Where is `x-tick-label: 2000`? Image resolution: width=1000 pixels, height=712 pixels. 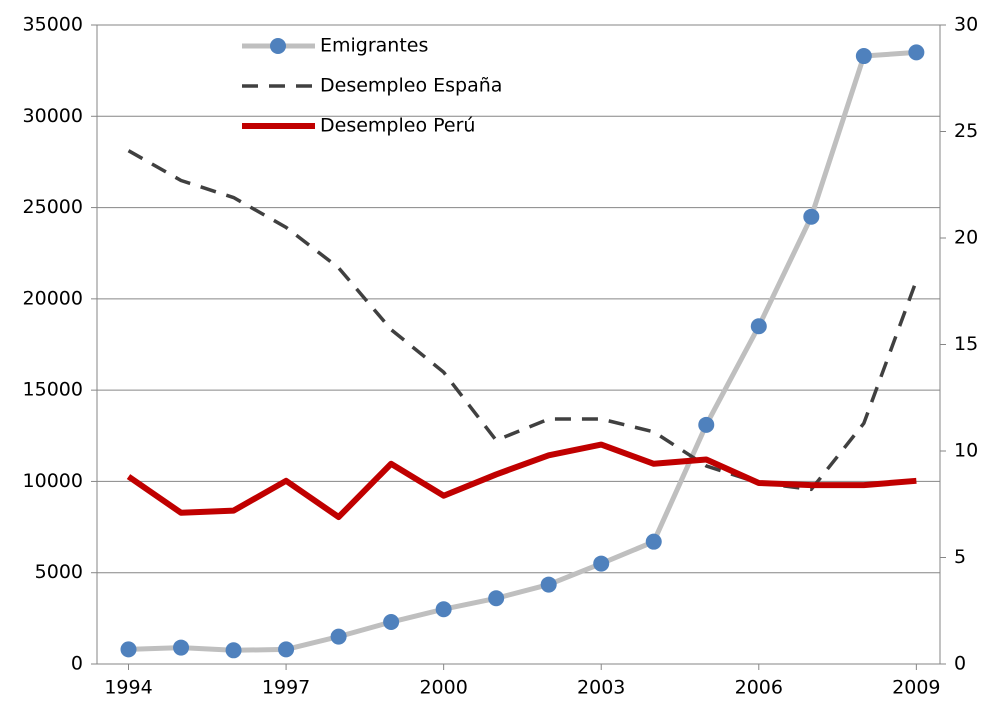
x-tick-label: 2000 is located at coordinates (443, 688).